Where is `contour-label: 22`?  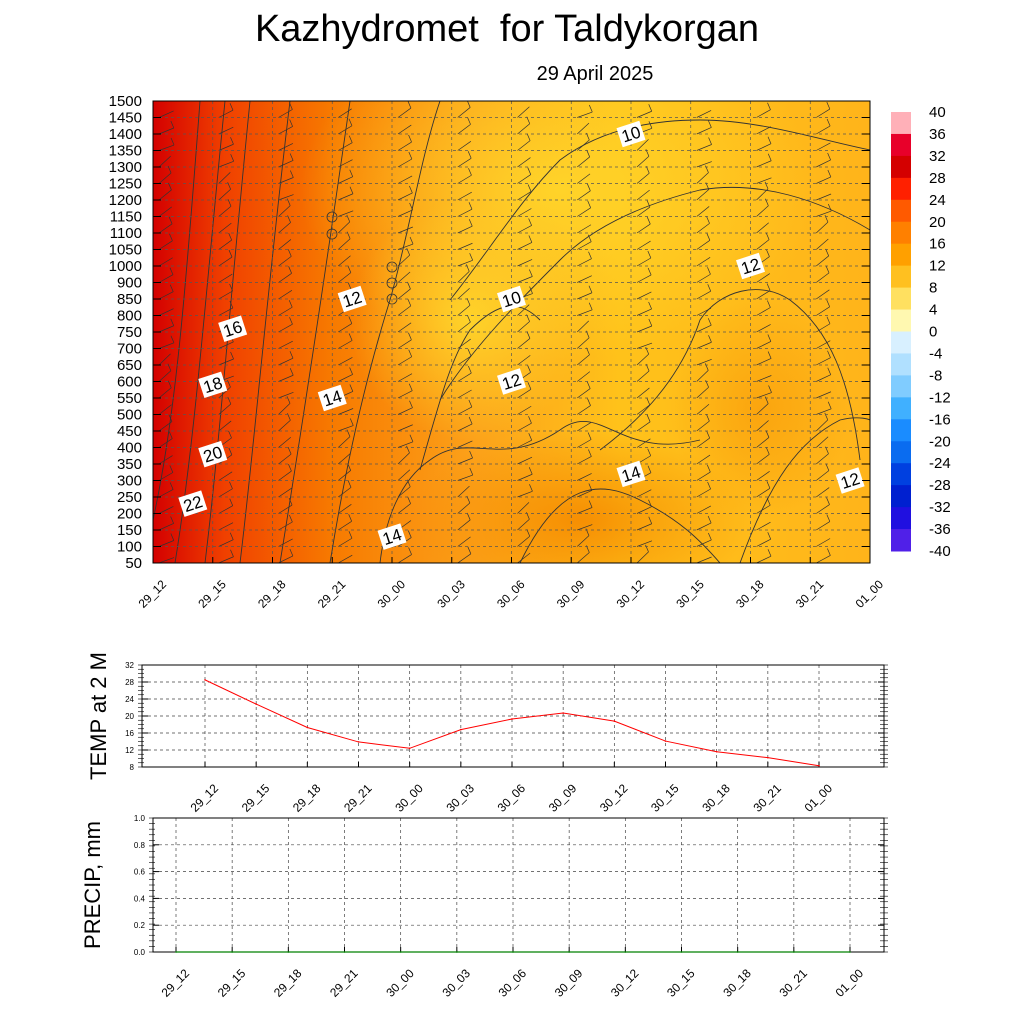 contour-label: 22 is located at coordinates (193, 503).